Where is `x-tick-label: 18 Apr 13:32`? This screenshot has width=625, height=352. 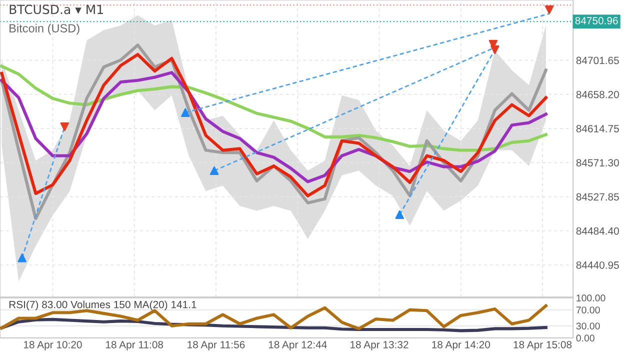
x-tick-label: 18 Apr 13:32 is located at coordinates (379, 345).